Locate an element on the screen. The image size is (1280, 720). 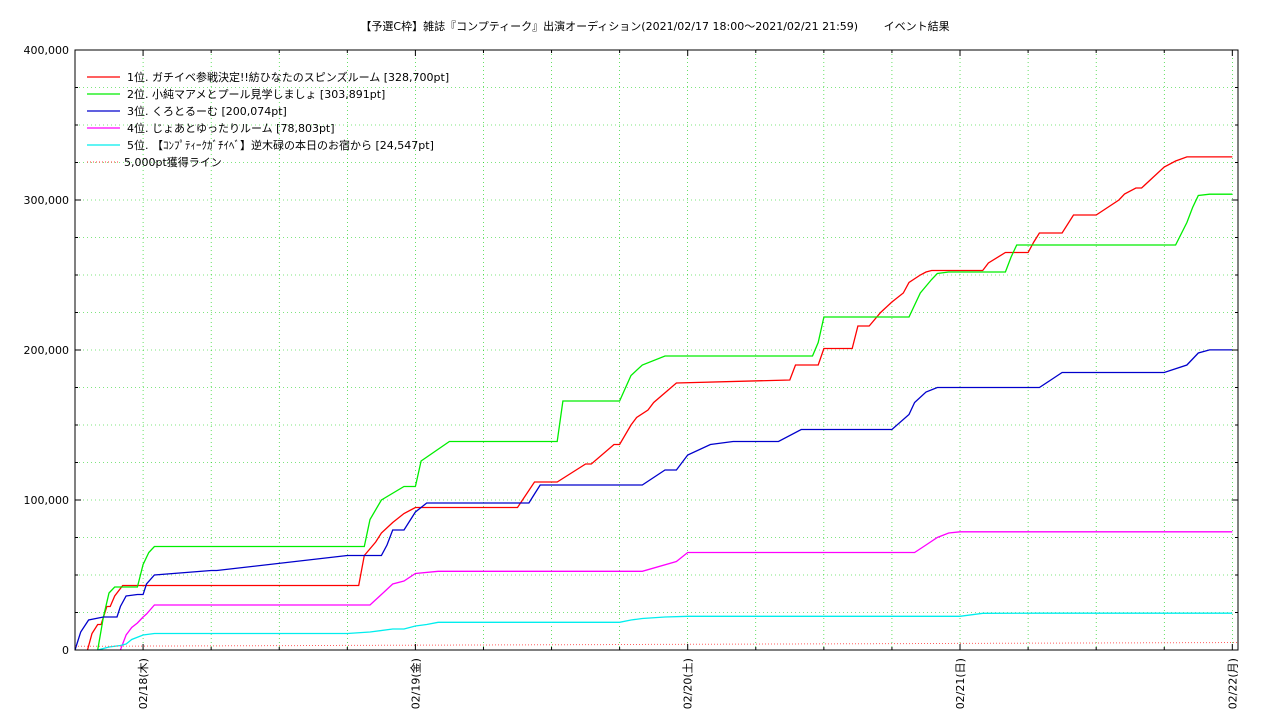
y-tick-label: 0 is located at coordinates (65, 650).